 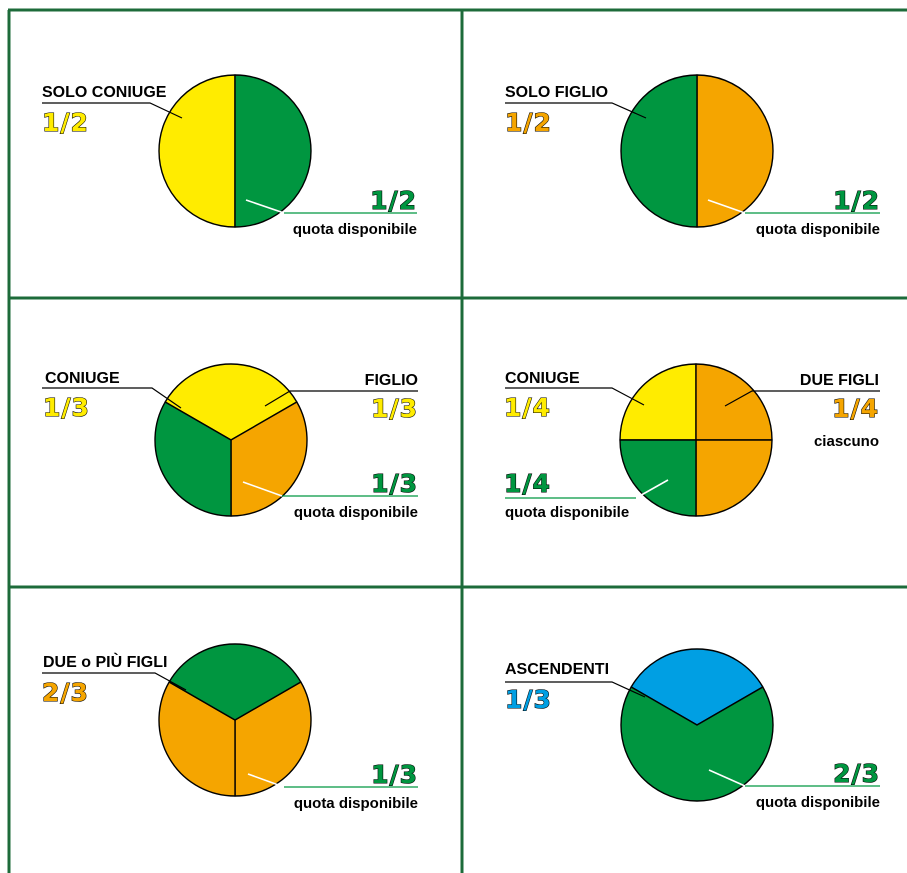 I want to click on pie-solo-coniuge, so click(x=235, y=151).